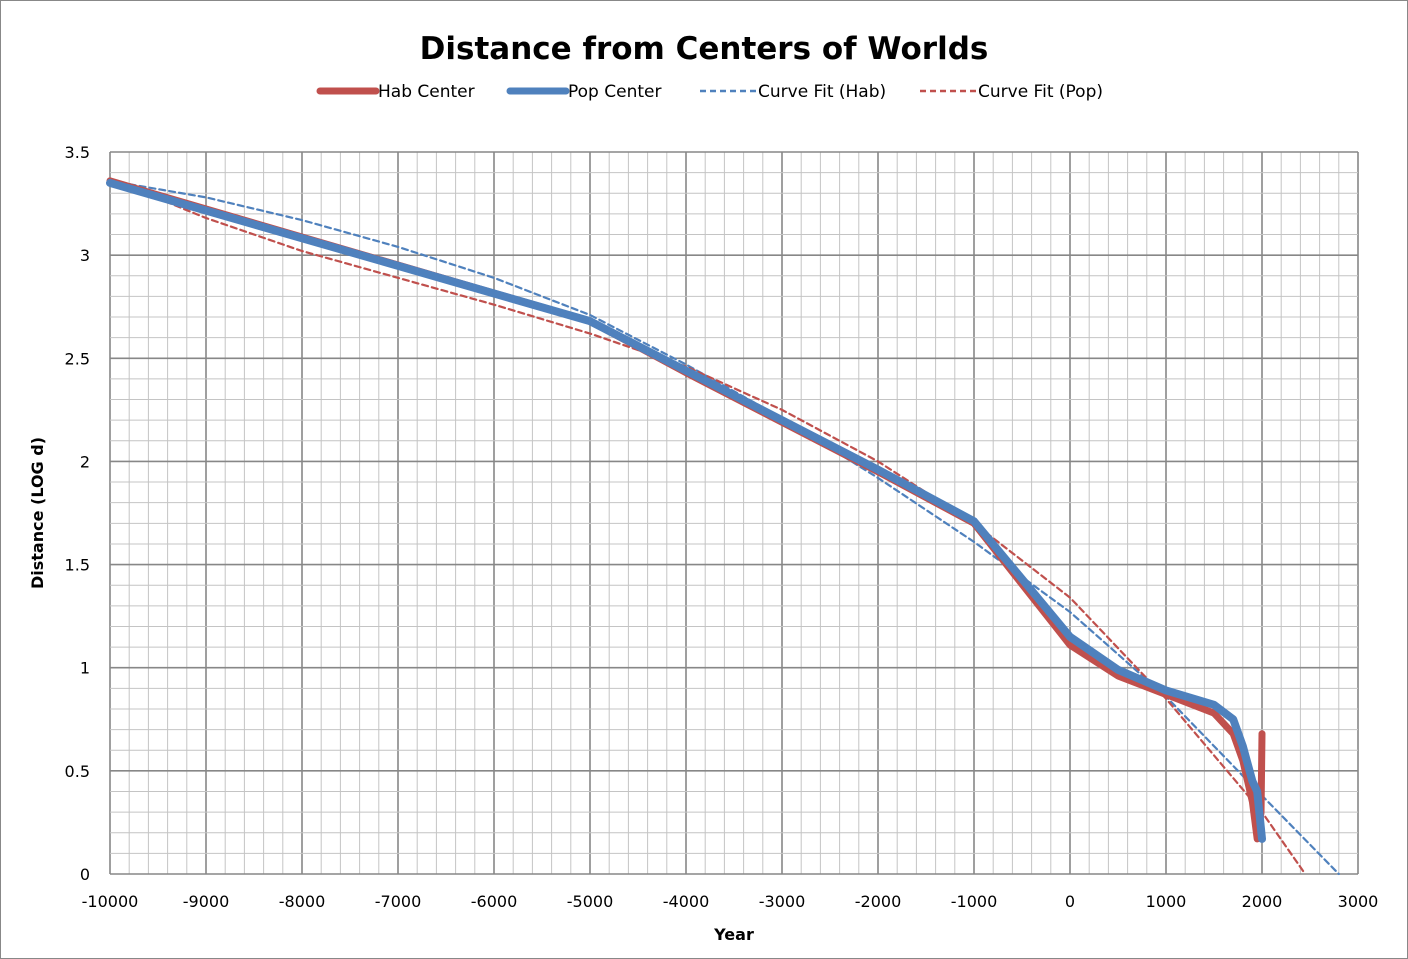 The height and width of the screenshot is (959, 1408). Describe the element at coordinates (398, 901) in the screenshot. I see `x-tick-label: -7000` at that location.